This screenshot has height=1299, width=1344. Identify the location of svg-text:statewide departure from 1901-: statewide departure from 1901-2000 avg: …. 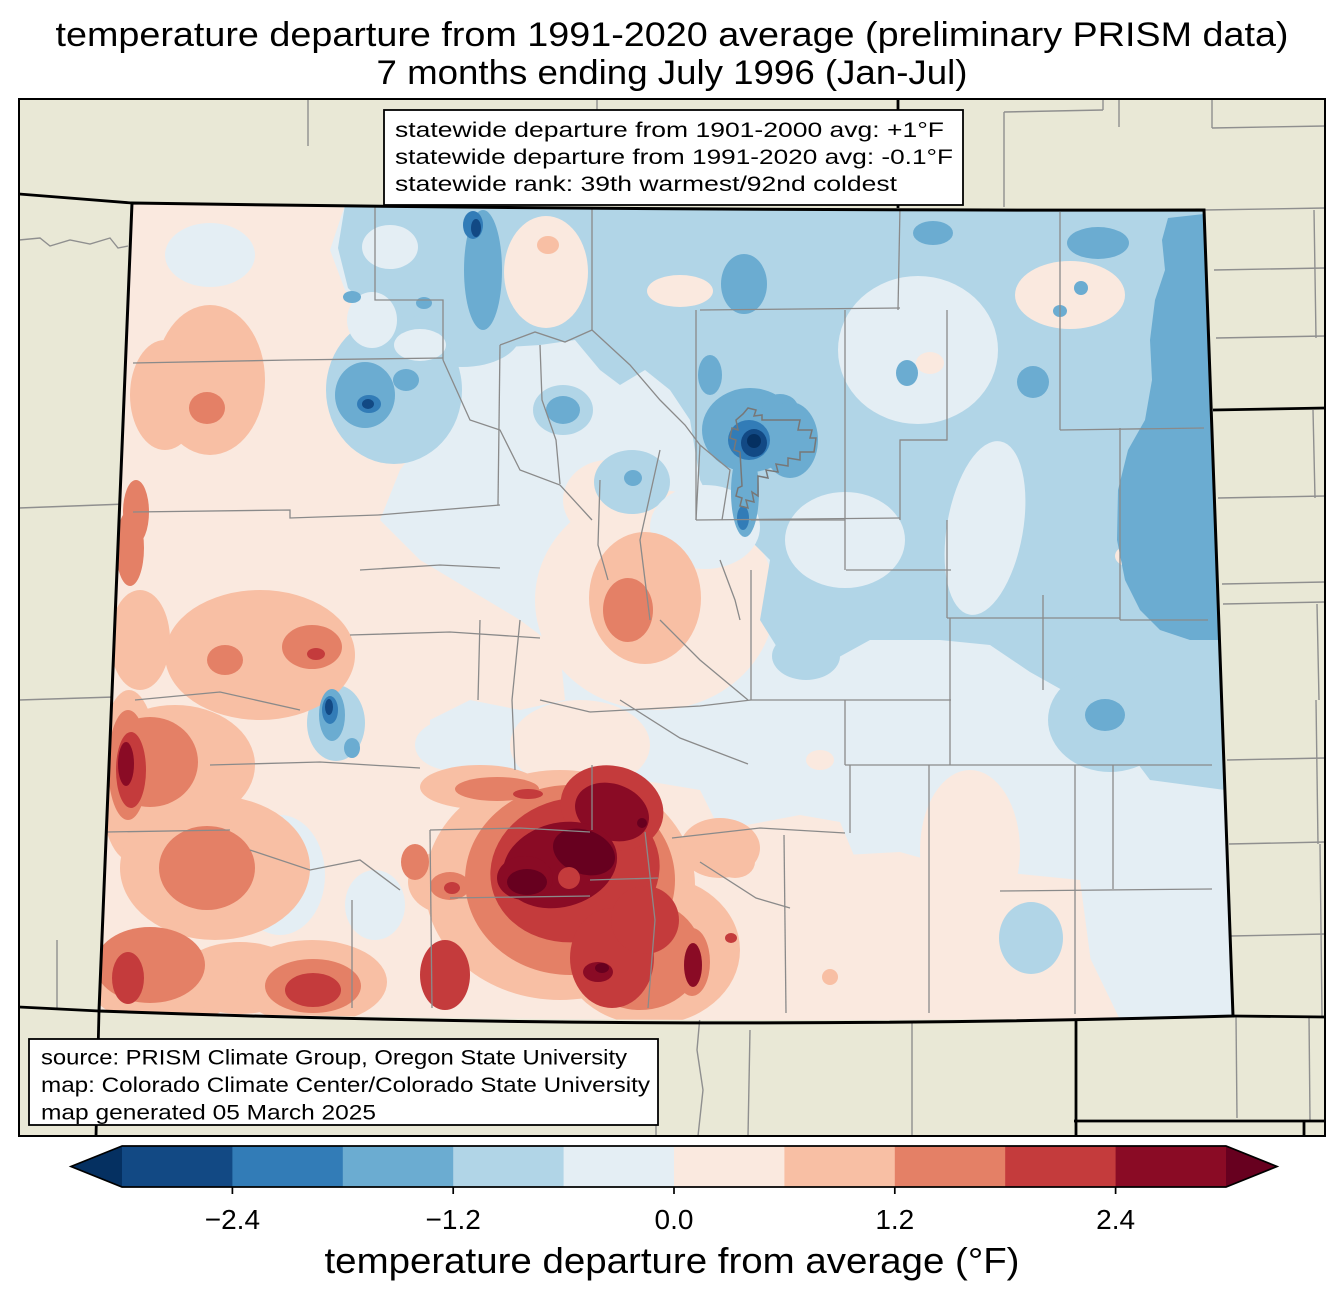
(669, 130).